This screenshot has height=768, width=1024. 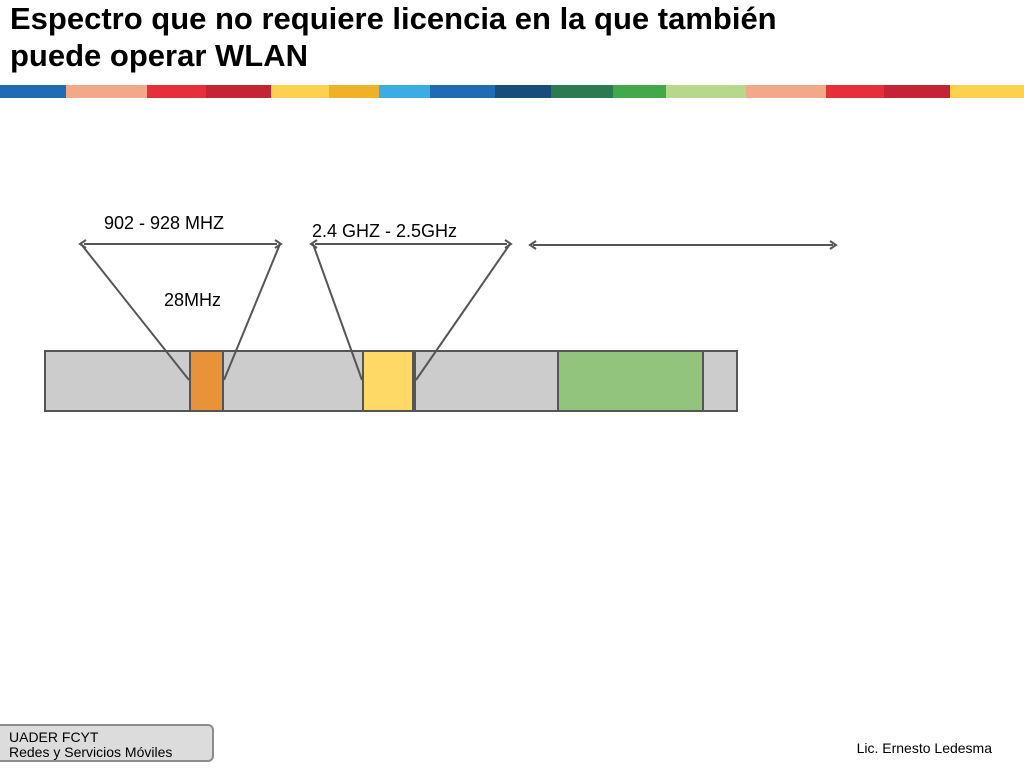 What do you see at coordinates (337, 312) in the screenshot?
I see `zoom-line-2400-left` at bounding box center [337, 312].